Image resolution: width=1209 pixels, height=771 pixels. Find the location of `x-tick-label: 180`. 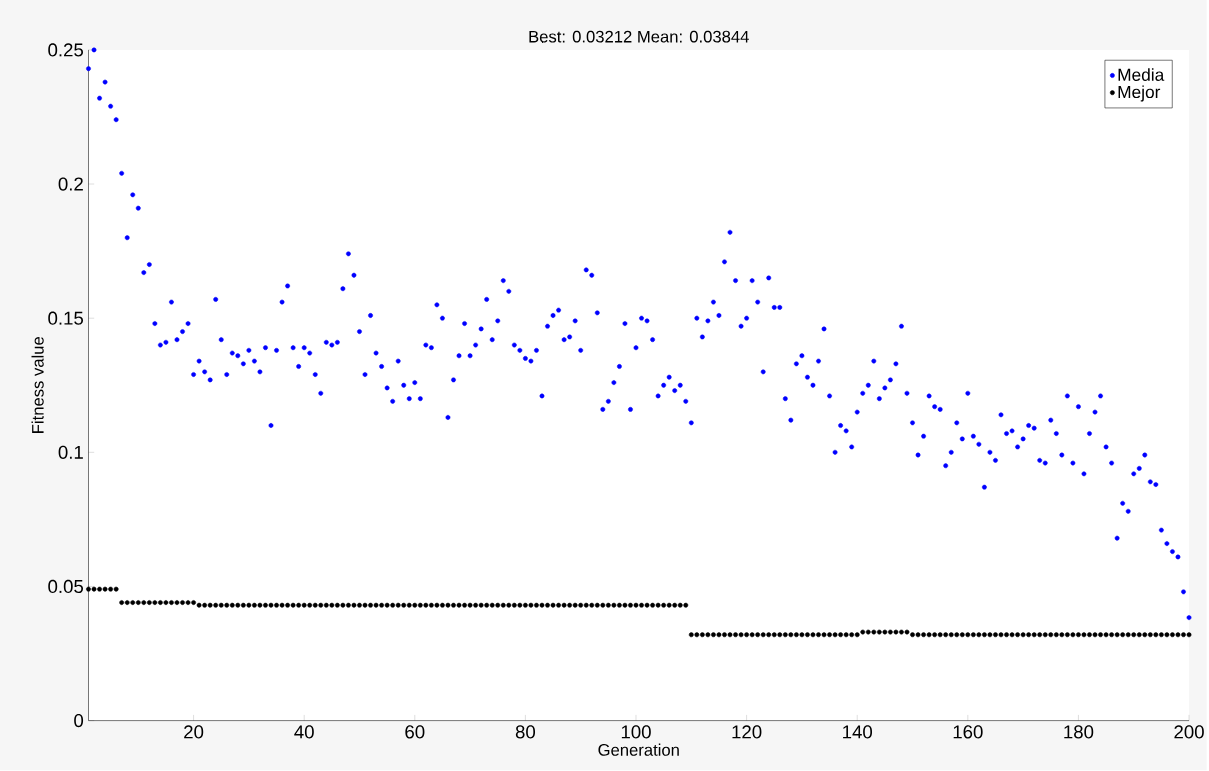

x-tick-label: 180 is located at coordinates (1079, 732).